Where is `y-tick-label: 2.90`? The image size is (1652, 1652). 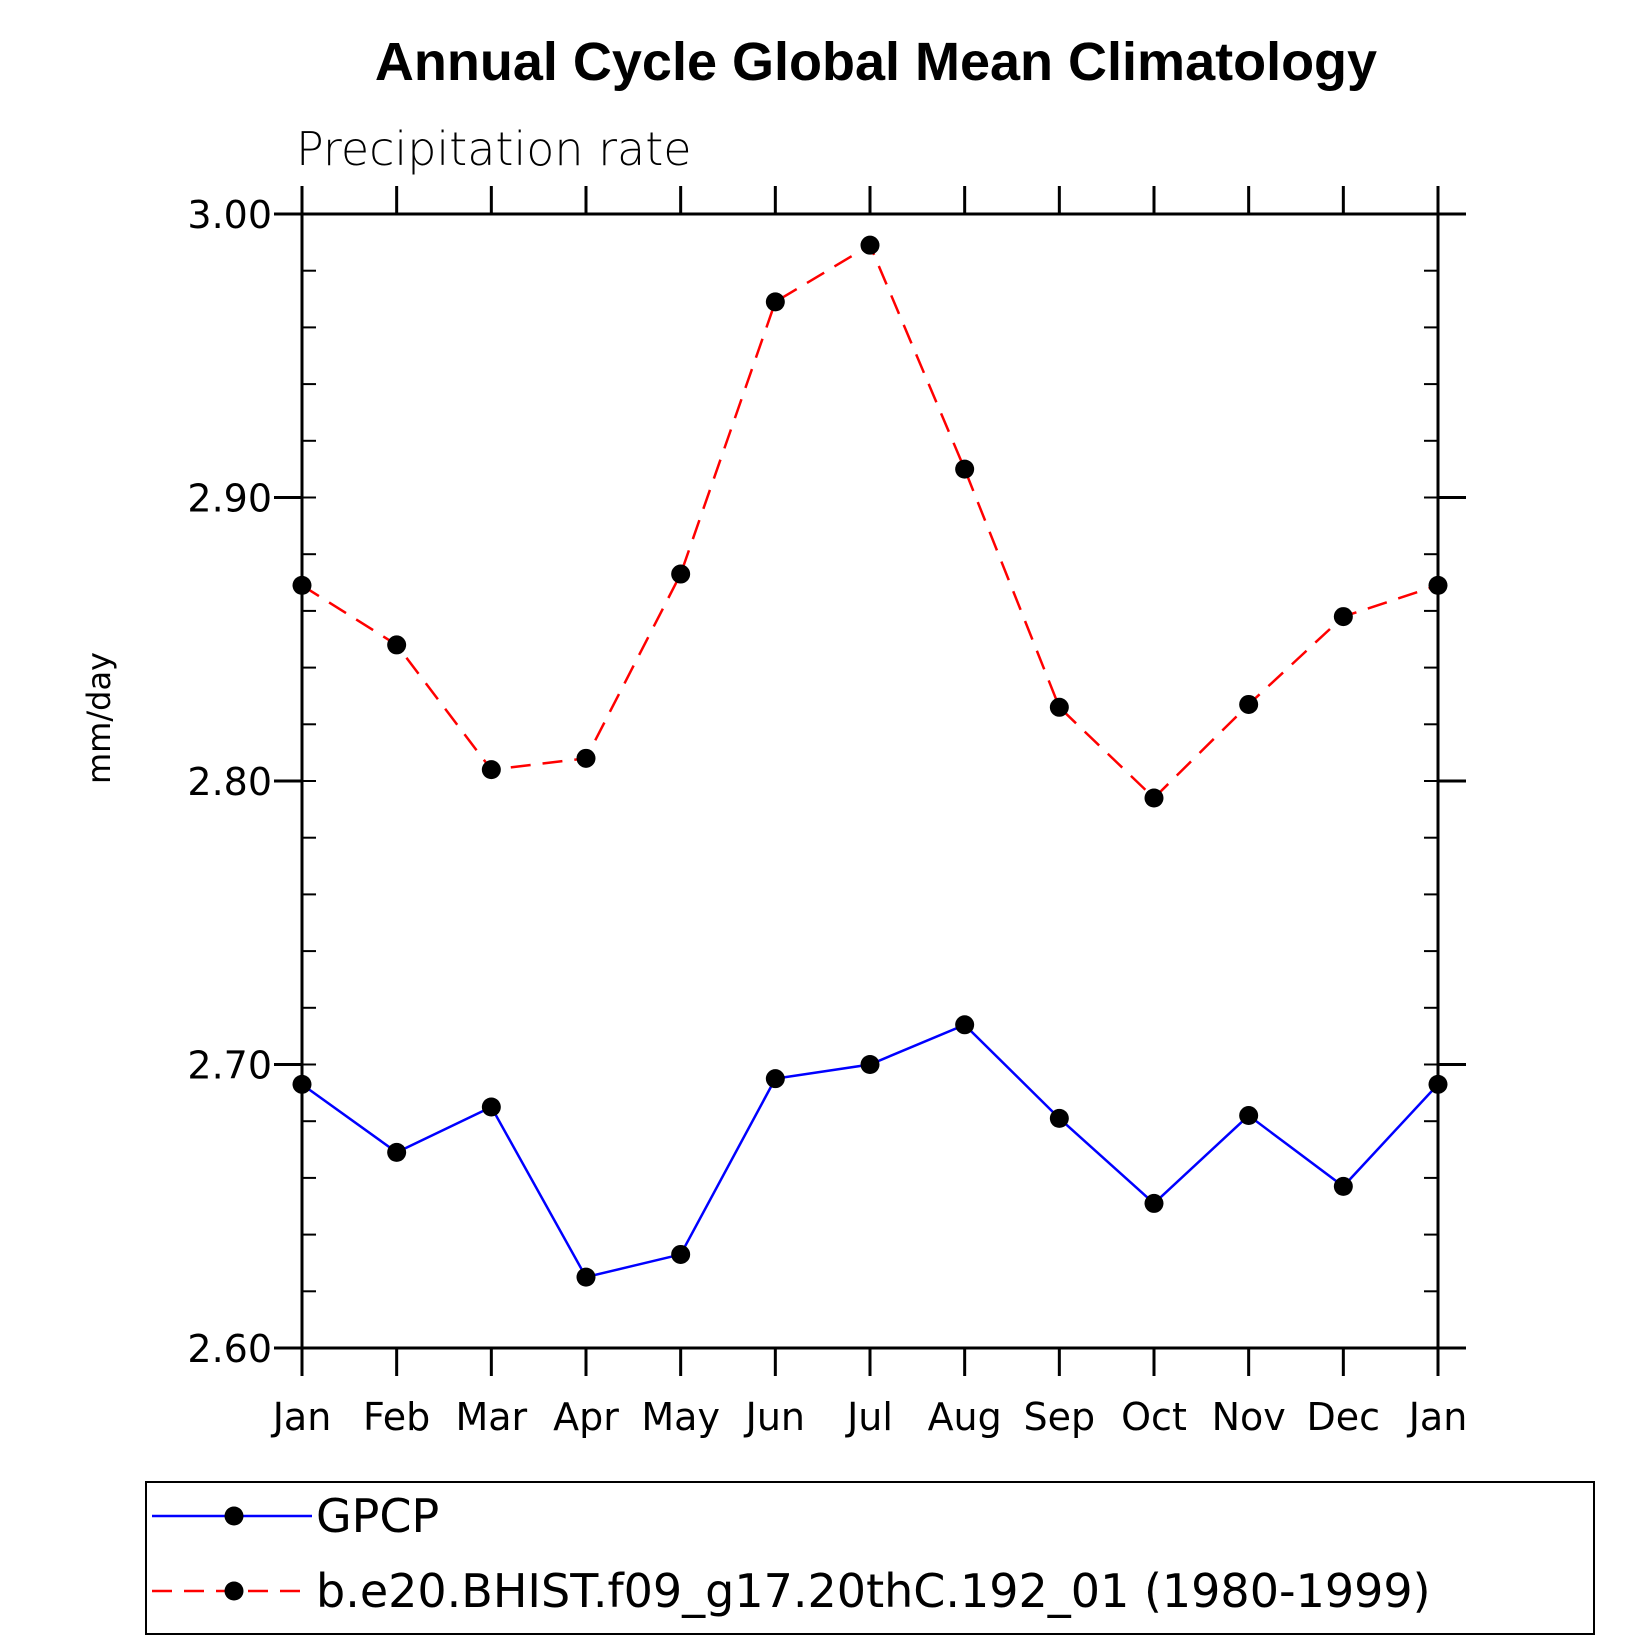 y-tick-label: 2.90 is located at coordinates (229, 499).